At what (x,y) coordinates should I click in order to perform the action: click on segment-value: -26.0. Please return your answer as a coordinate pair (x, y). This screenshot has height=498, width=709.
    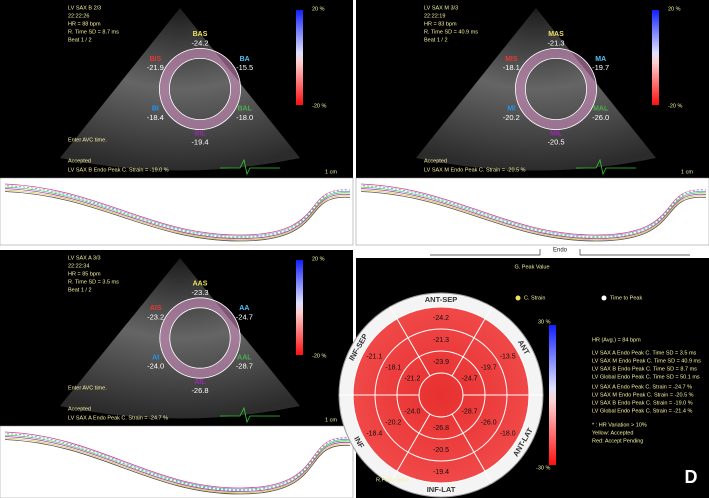
    Looking at the image, I should click on (600, 117).